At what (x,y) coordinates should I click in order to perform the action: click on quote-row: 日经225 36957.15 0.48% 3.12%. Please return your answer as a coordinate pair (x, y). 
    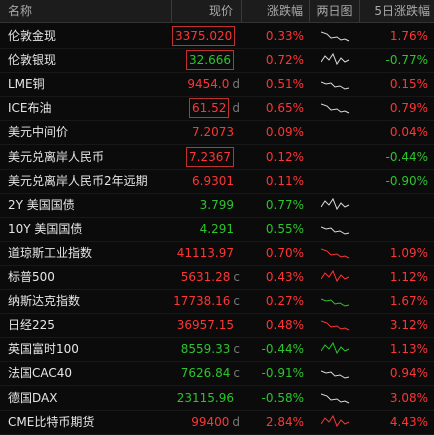
    Looking at the image, I should click on (217, 326).